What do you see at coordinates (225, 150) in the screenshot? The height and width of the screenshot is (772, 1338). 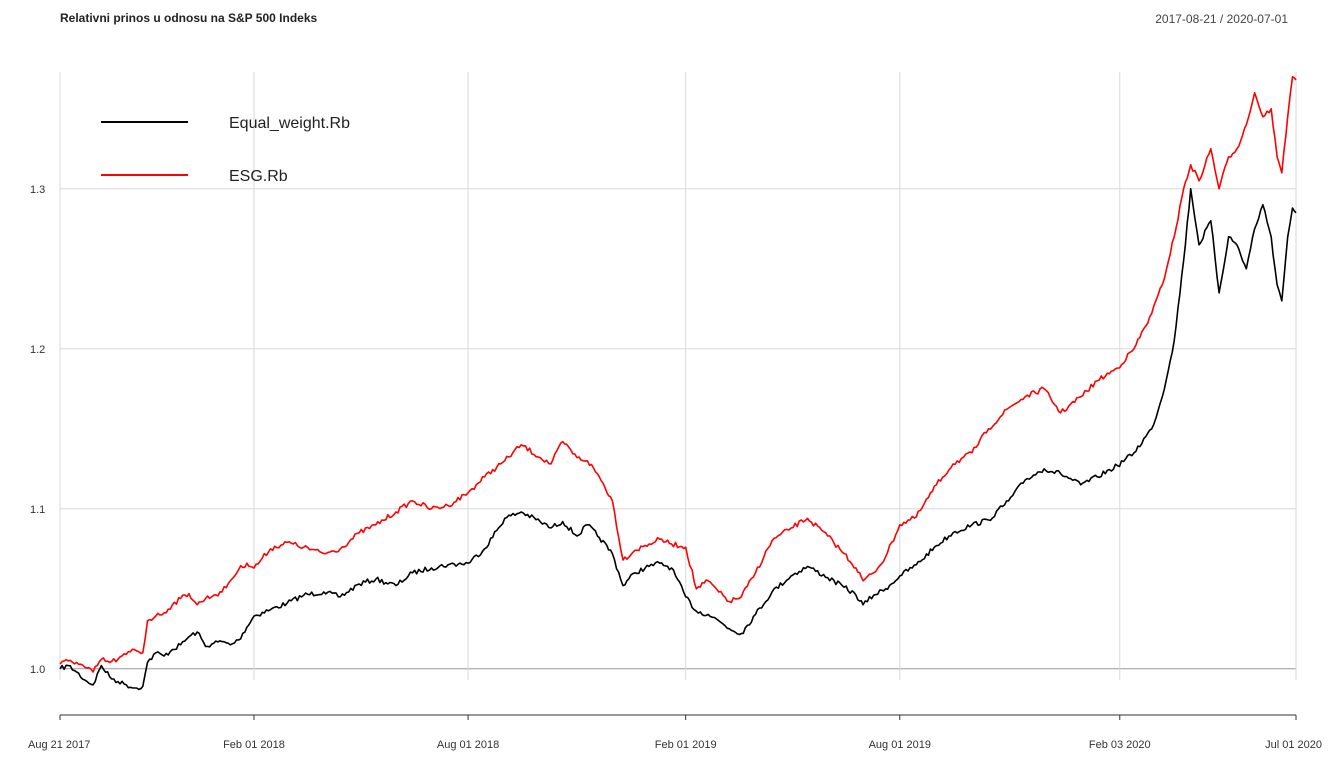 I see `legend: Equal_weight.Rb ESG.Rb` at bounding box center [225, 150].